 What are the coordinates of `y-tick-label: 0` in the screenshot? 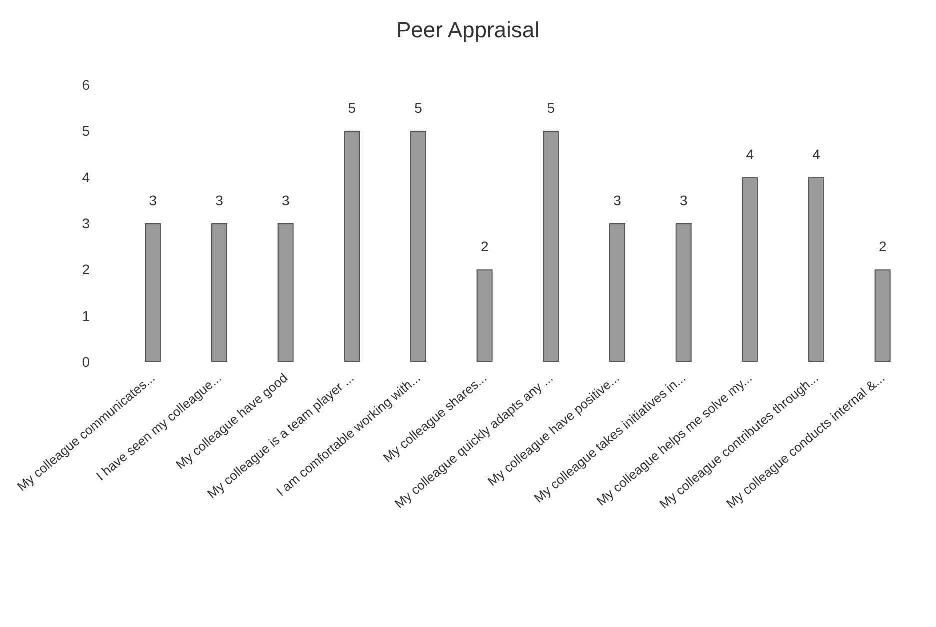 It's located at (86, 362).